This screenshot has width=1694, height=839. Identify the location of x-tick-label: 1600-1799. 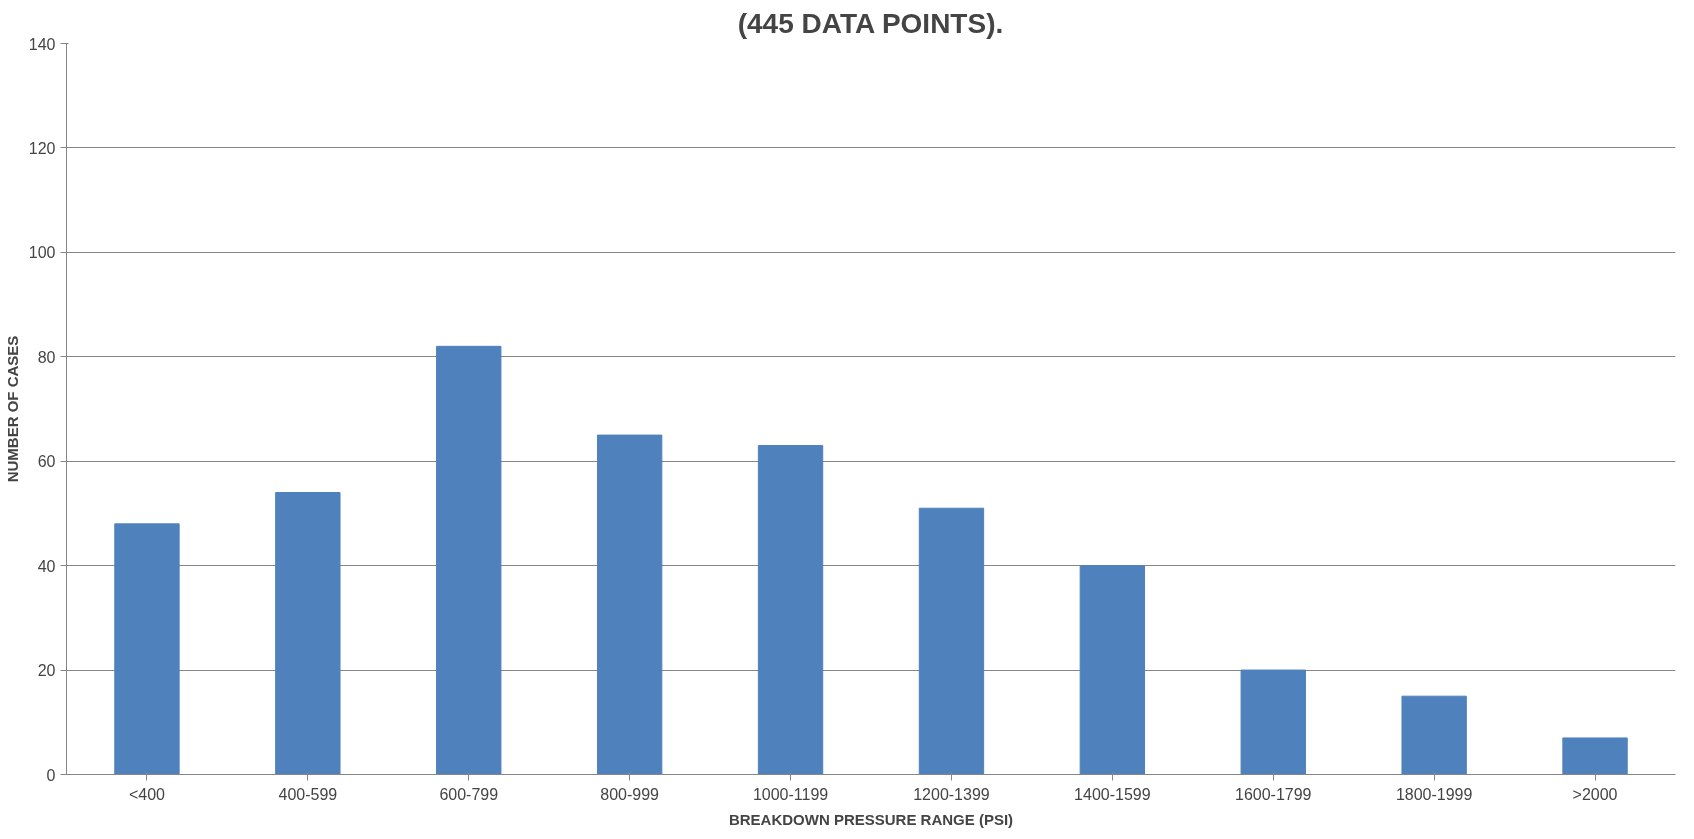
(1273, 794).